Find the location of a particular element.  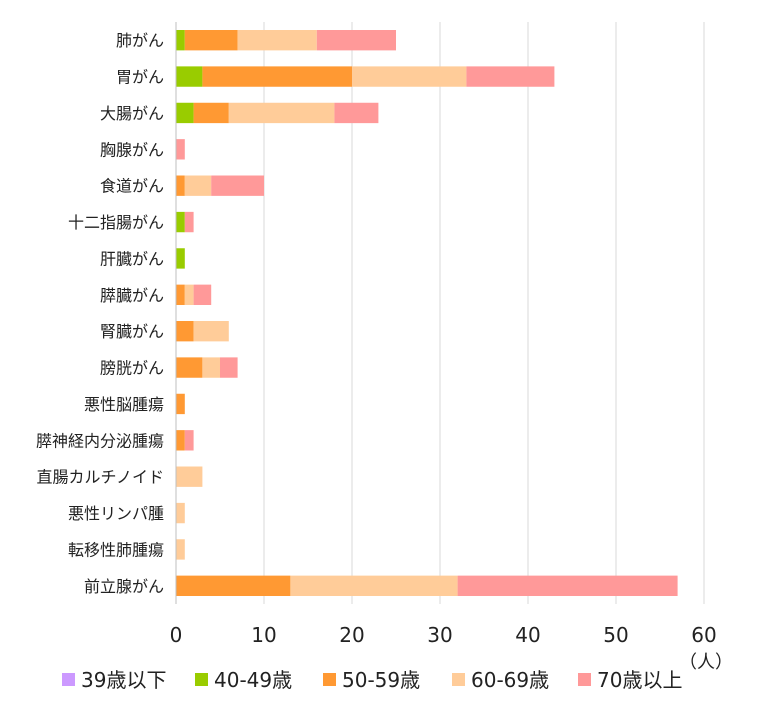

x-tick-label: 20 is located at coordinates (351, 635).